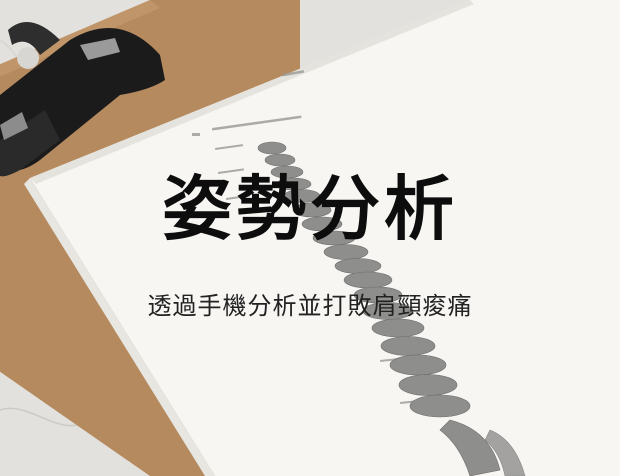  Describe the element at coordinates (310, 209) in the screenshot. I see `hero-title: 姿勢分析` at that location.